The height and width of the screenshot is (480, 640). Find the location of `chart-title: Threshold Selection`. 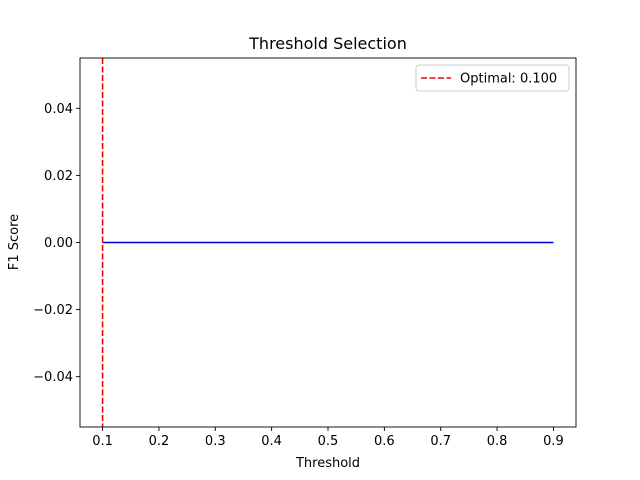

chart-title: Threshold Selection is located at coordinates (327, 43).